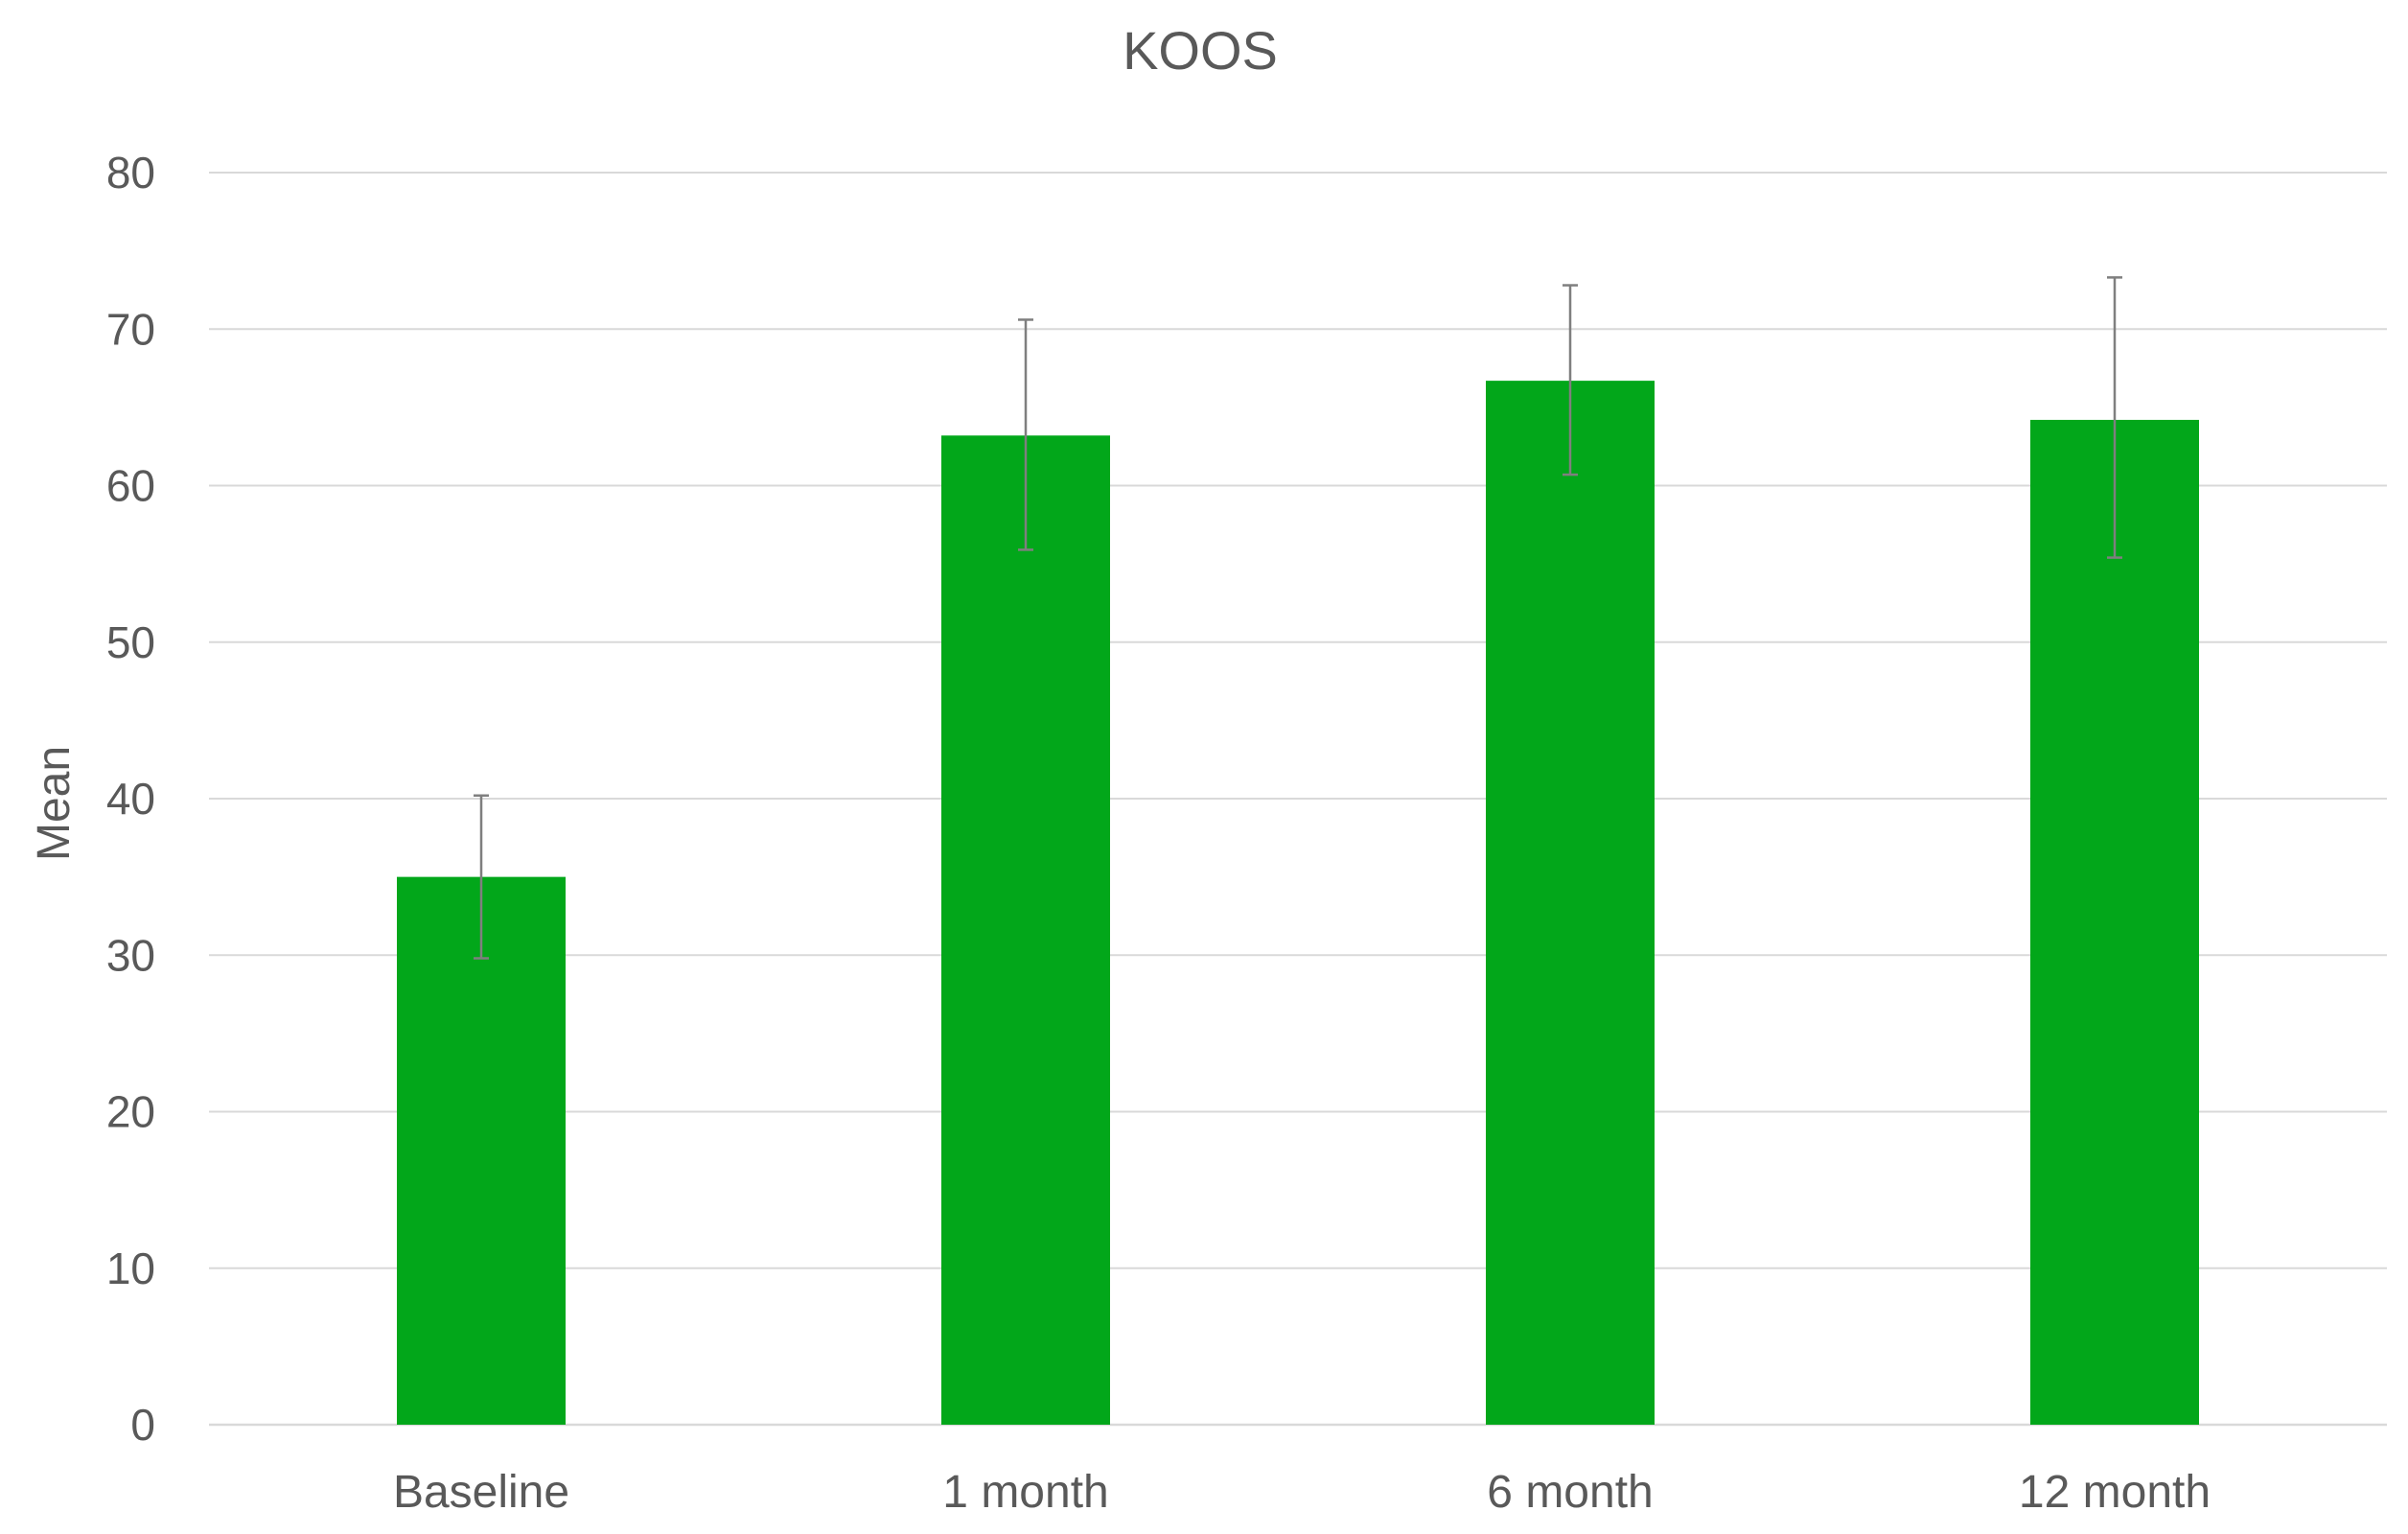 The width and height of the screenshot is (2408, 1534). What do you see at coordinates (2114, 922) in the screenshot?
I see `bar-12-month` at bounding box center [2114, 922].